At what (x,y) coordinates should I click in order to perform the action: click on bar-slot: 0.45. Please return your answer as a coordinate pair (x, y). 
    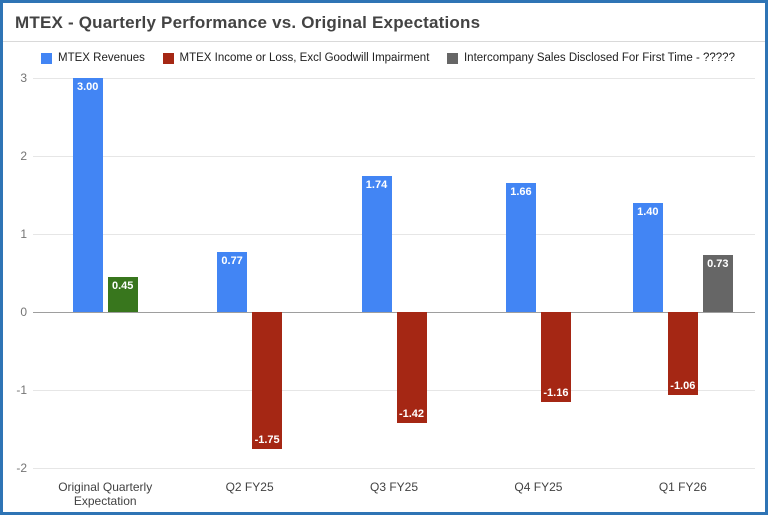
    Looking at the image, I should click on (122, 273).